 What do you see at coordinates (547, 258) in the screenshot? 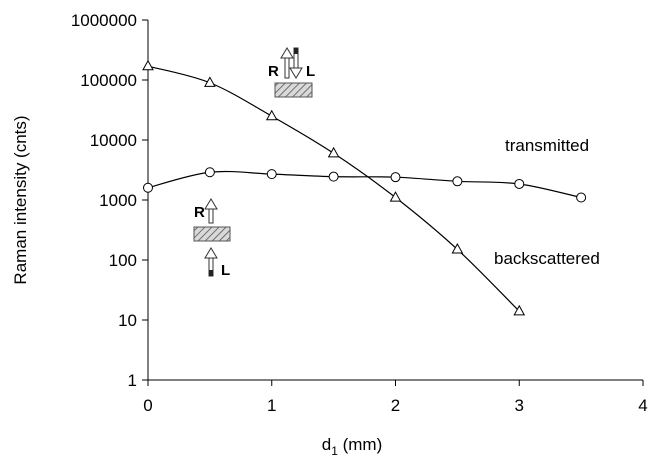
I see `series-label-backscattered: backscattered` at bounding box center [547, 258].